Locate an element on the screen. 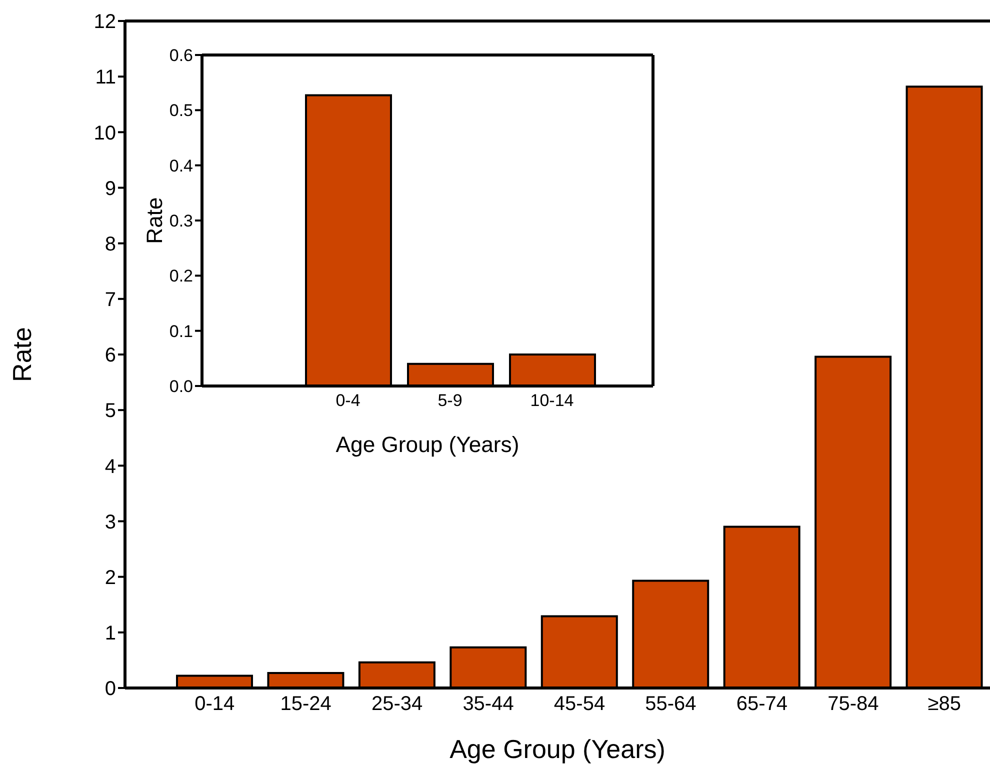 This screenshot has width=990, height=770. x-tick-label: 15-24 is located at coordinates (306, 704).